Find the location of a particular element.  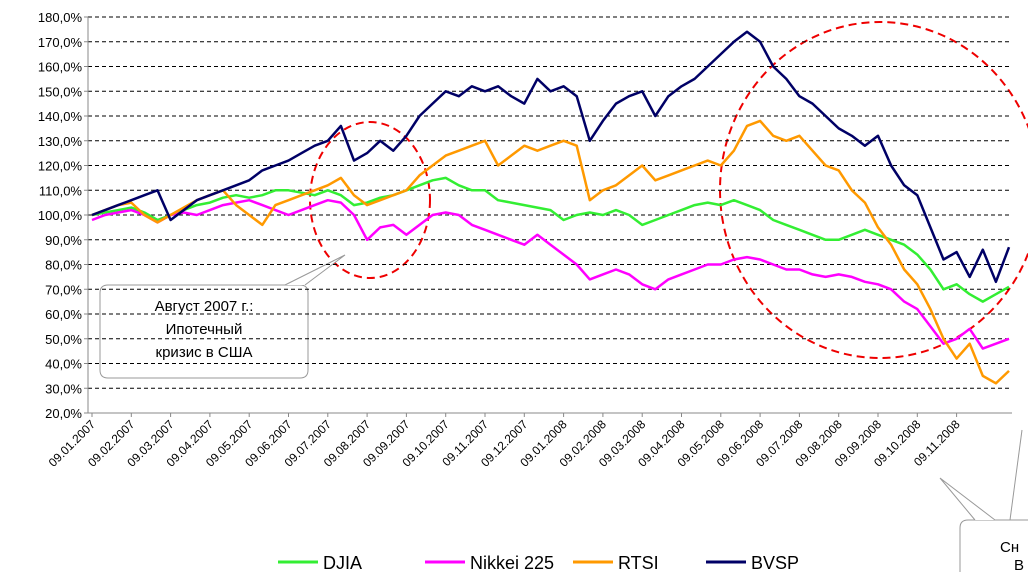

y-tick-label: 50,0% is located at coordinates (63, 339).